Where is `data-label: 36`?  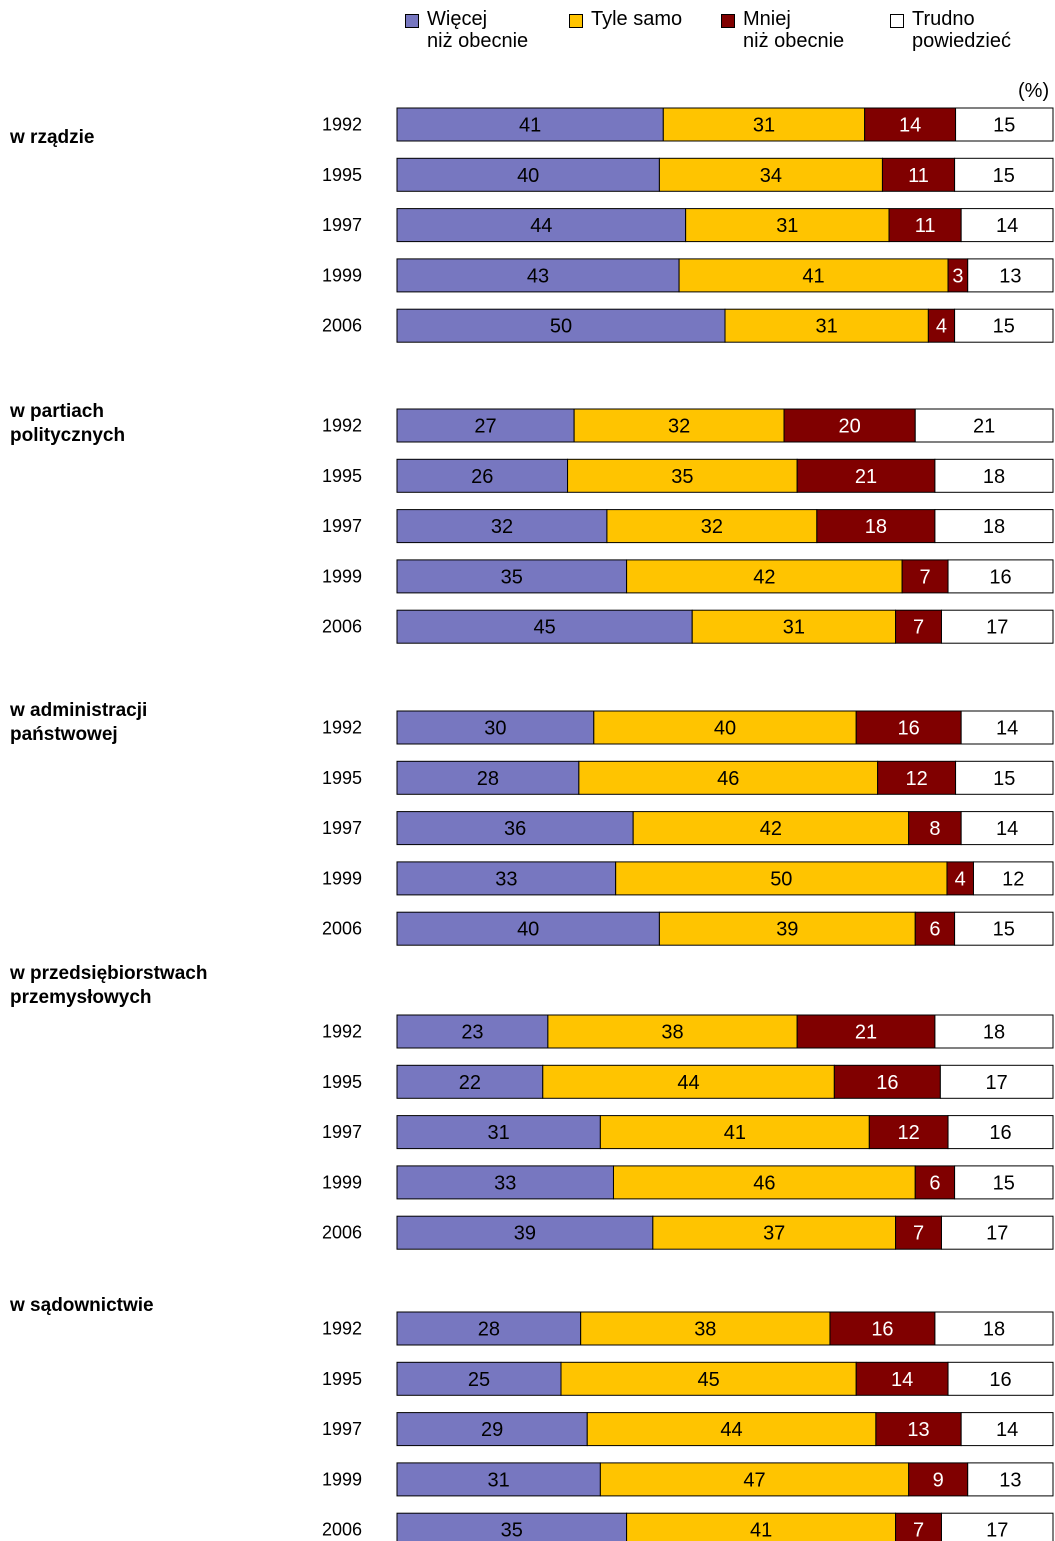 data-label: 36 is located at coordinates (515, 829).